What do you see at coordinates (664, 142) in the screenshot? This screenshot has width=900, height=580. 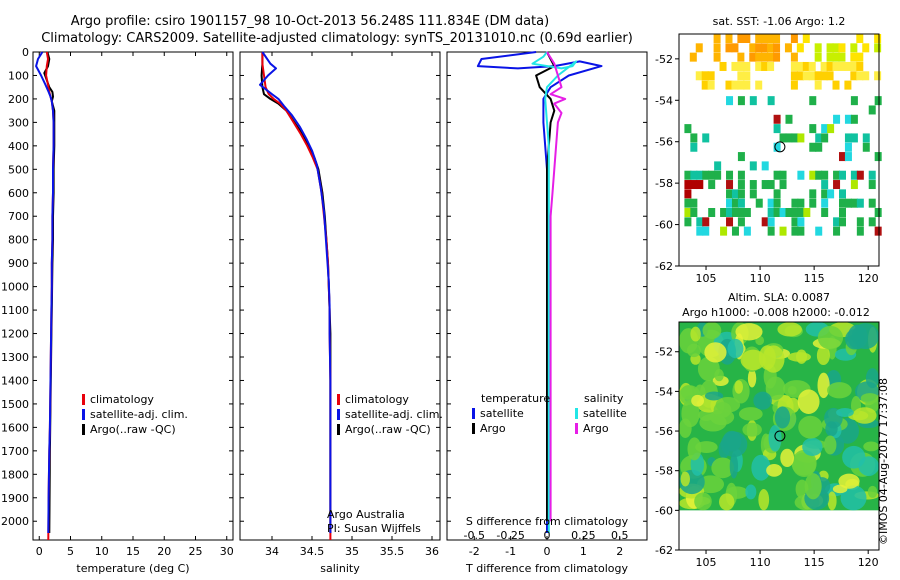 I see `map-y-tick-label: -56` at bounding box center [664, 142].